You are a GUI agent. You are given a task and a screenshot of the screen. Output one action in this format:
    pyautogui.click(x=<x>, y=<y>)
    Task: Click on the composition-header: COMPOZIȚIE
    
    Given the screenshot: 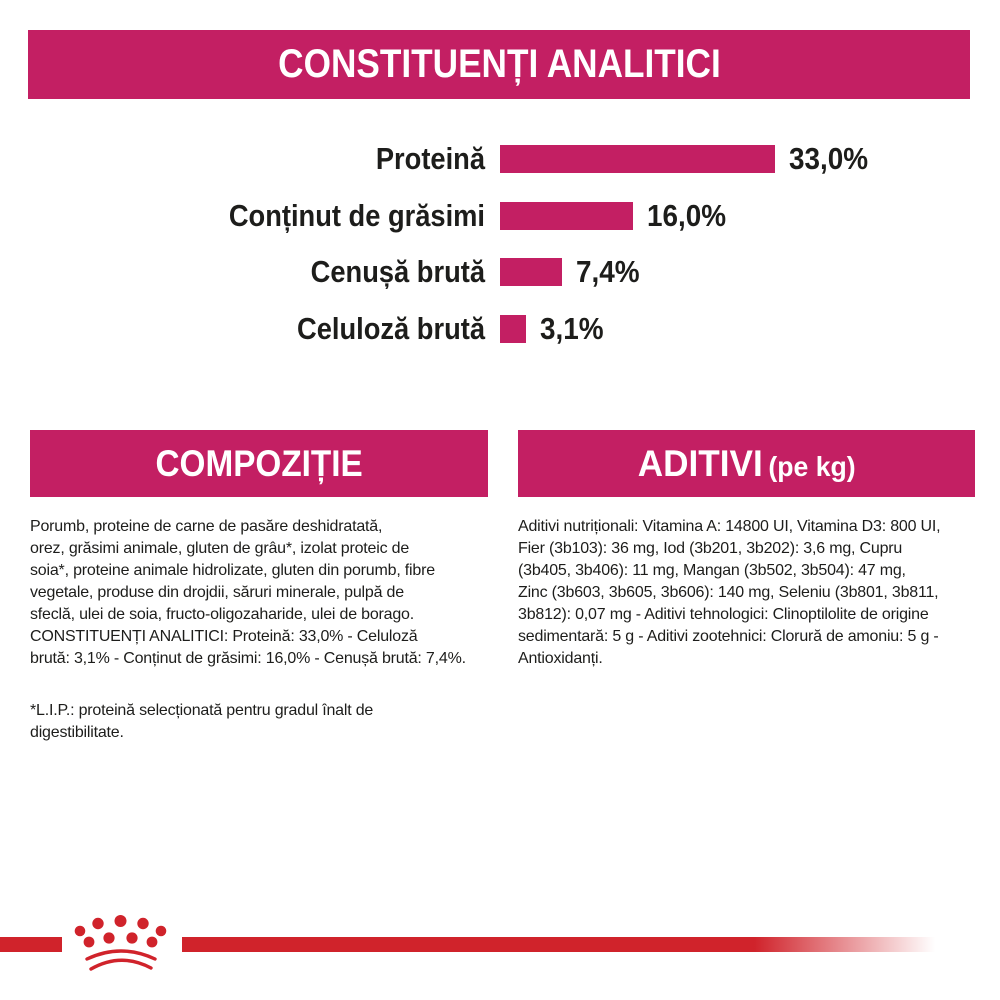 What is the action you would take?
    pyautogui.click(x=259, y=463)
    